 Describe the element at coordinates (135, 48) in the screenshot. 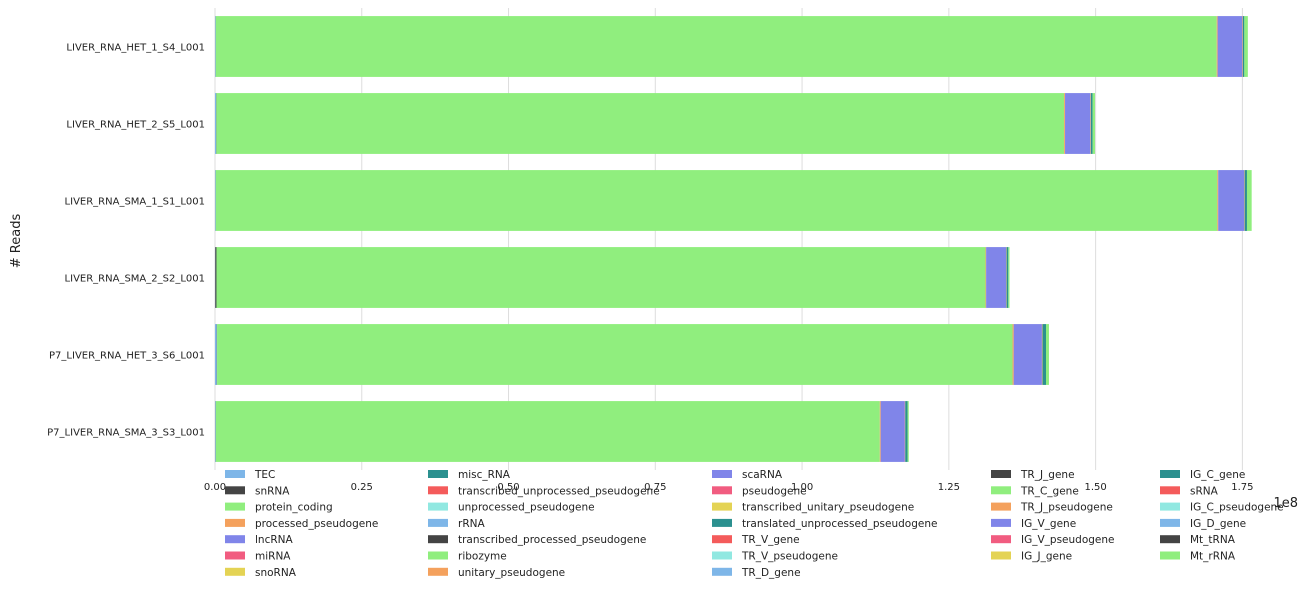

I see `y-tick-label: LIVER_RNA_HET_1_S4_L001` at that location.